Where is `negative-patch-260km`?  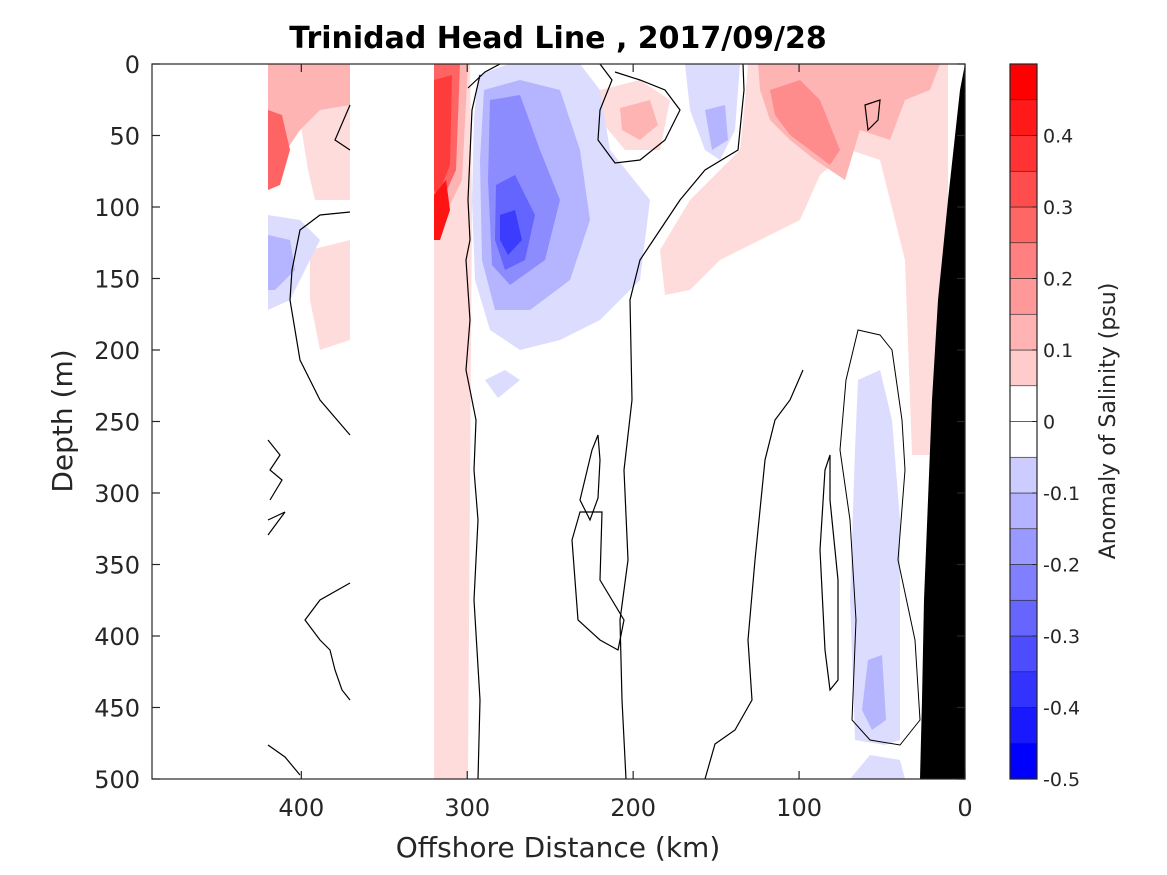
negative-patch-260km is located at coordinates (502, 384).